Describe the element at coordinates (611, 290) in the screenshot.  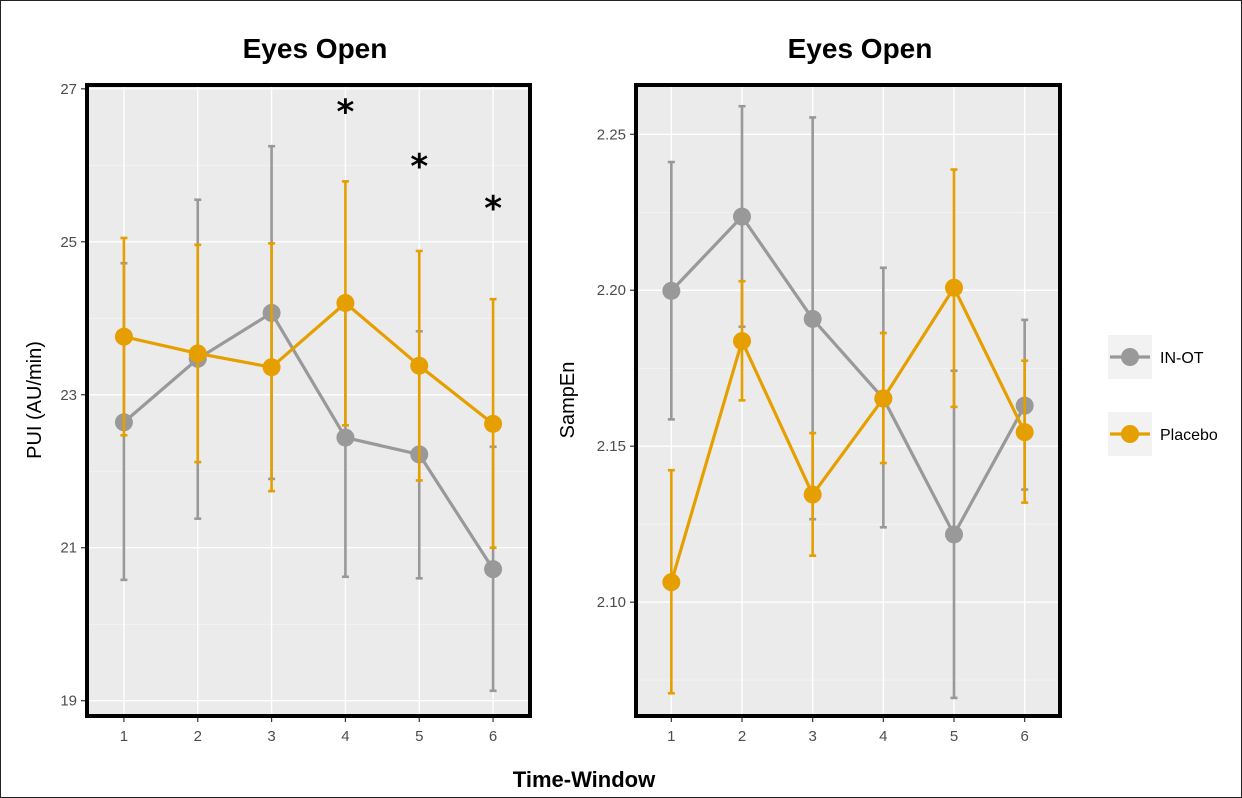
I see `y-tick-label: 2.20` at that location.